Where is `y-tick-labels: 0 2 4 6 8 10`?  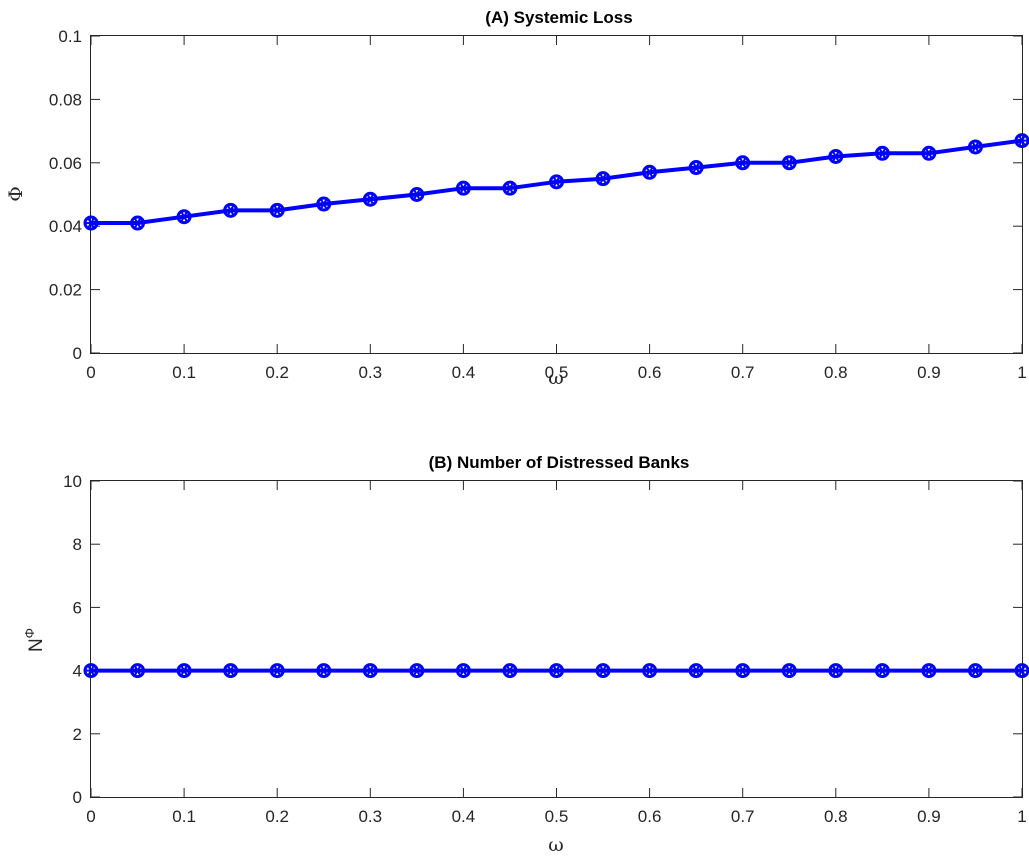
y-tick-labels: 0 2 4 6 8 10 is located at coordinates (72, 639).